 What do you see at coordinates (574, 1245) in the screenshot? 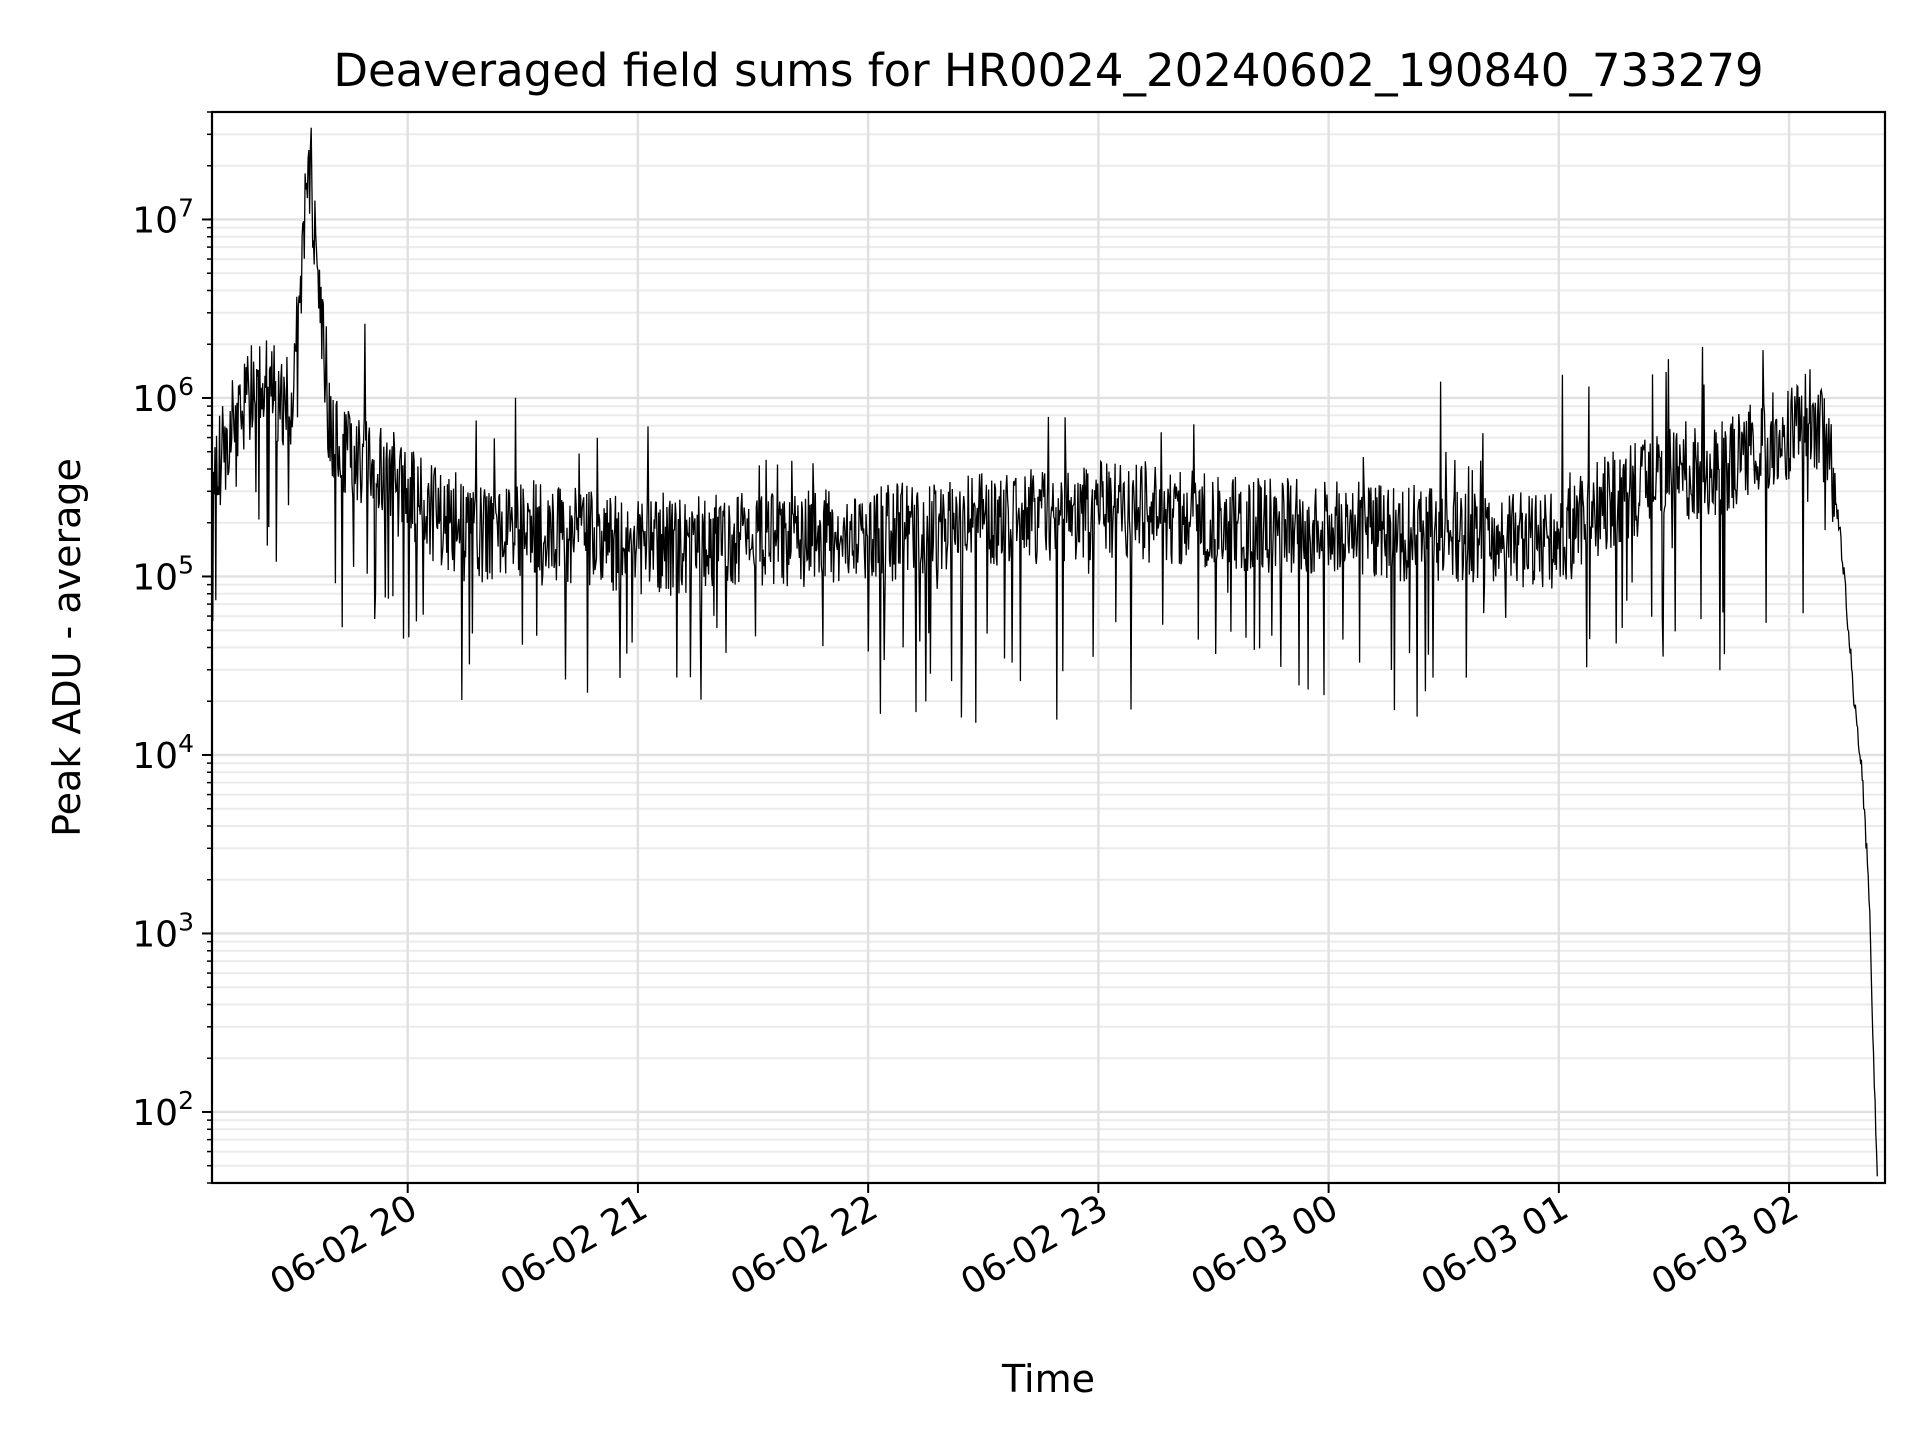
I see `x-tick-label: 06-02 21` at bounding box center [574, 1245].